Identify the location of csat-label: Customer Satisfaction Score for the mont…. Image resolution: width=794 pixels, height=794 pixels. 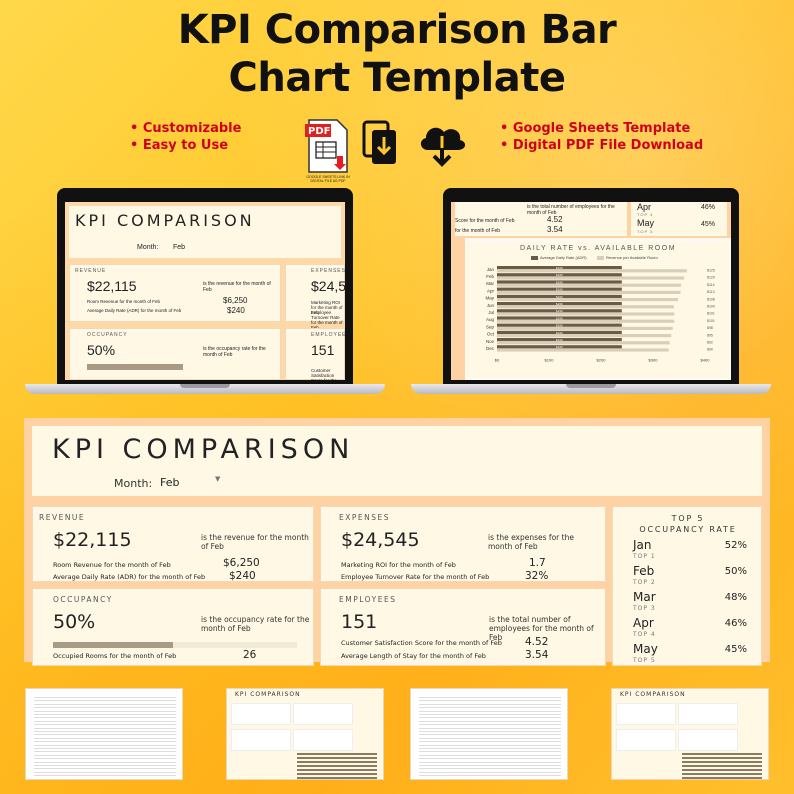
(421, 643).